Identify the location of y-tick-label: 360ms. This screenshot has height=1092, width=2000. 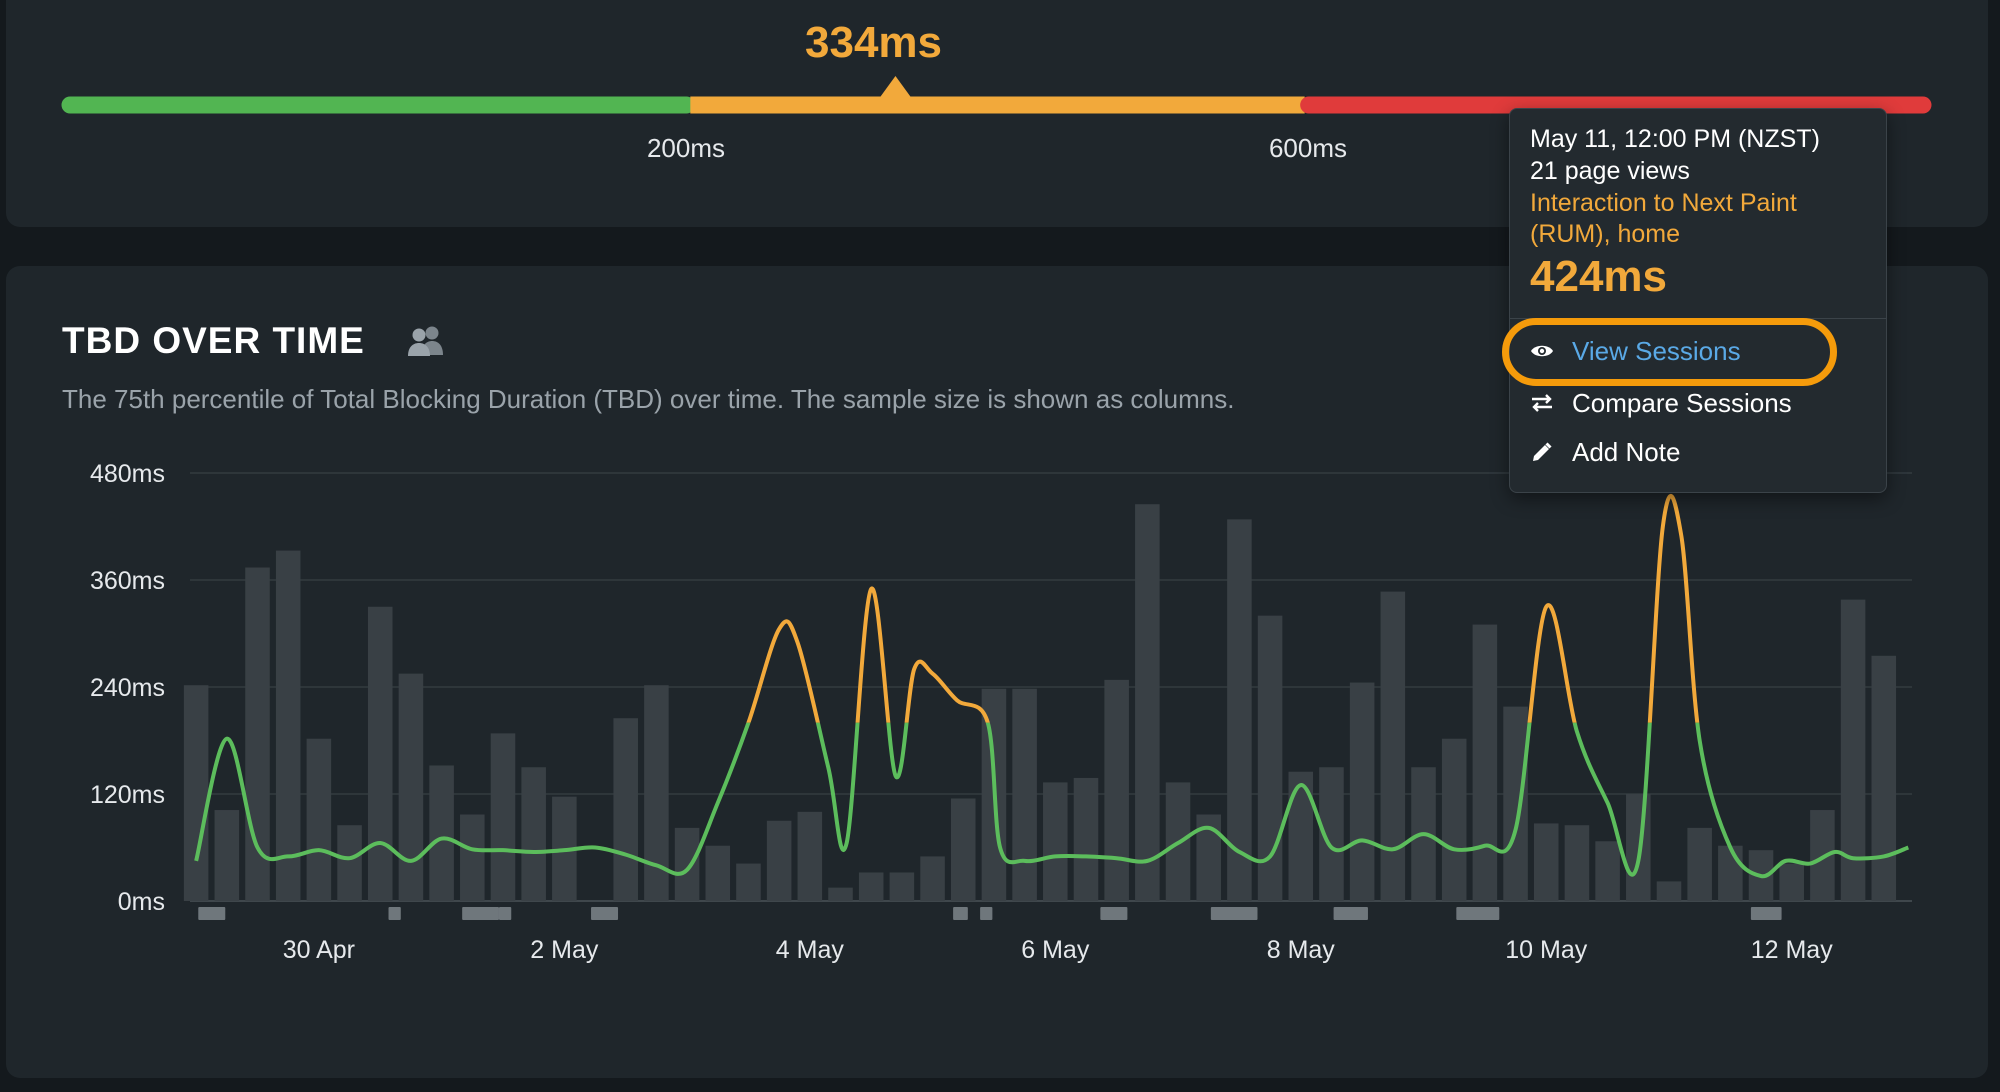
(127, 581).